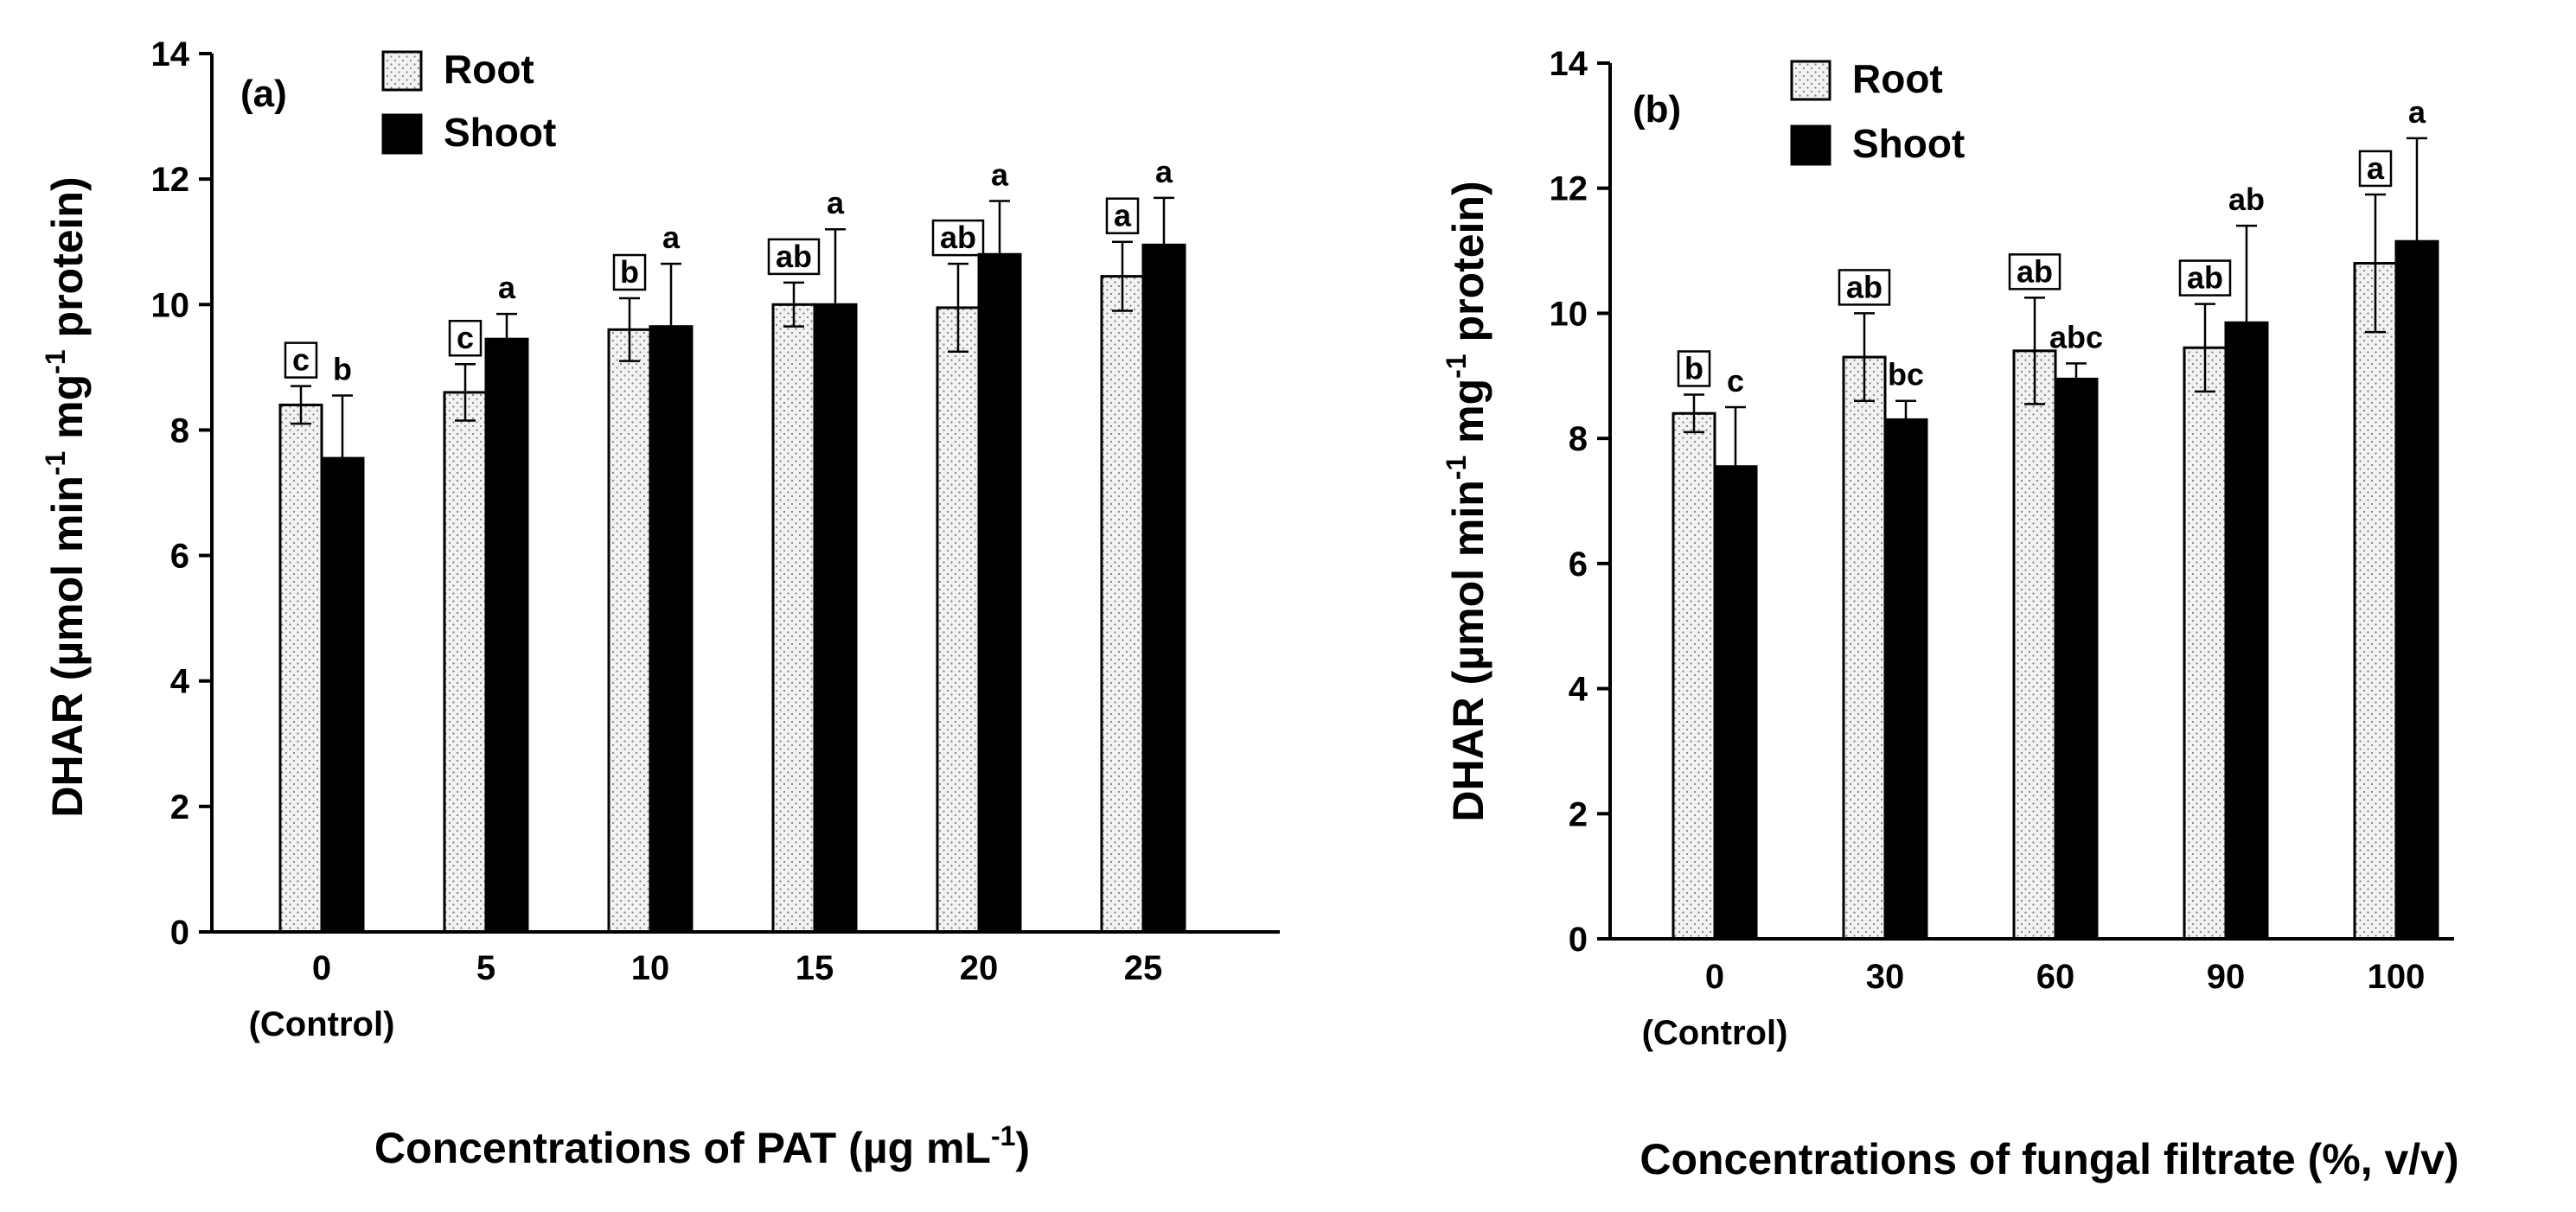  Describe the element at coordinates (980, 968) in the screenshot. I see `x-tick-label: 20` at that location.